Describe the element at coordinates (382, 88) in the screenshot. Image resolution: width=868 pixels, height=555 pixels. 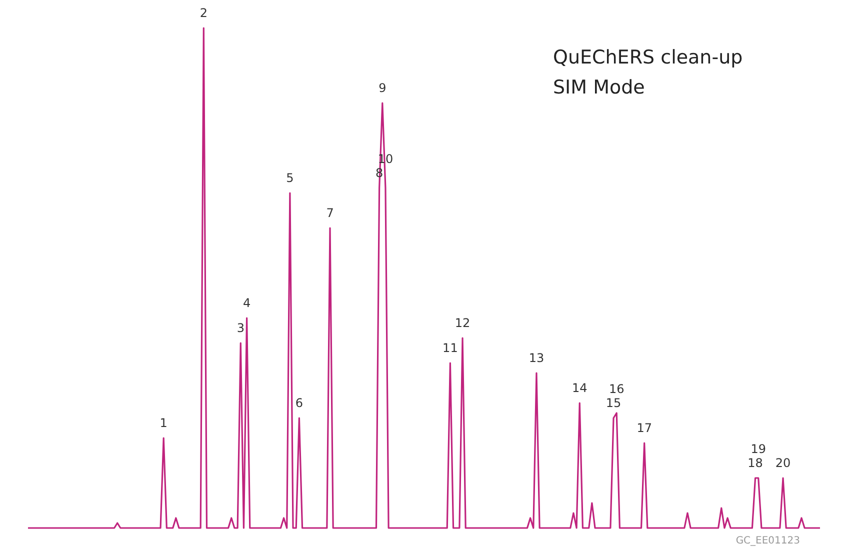
I see `annotation: 9` at that location.